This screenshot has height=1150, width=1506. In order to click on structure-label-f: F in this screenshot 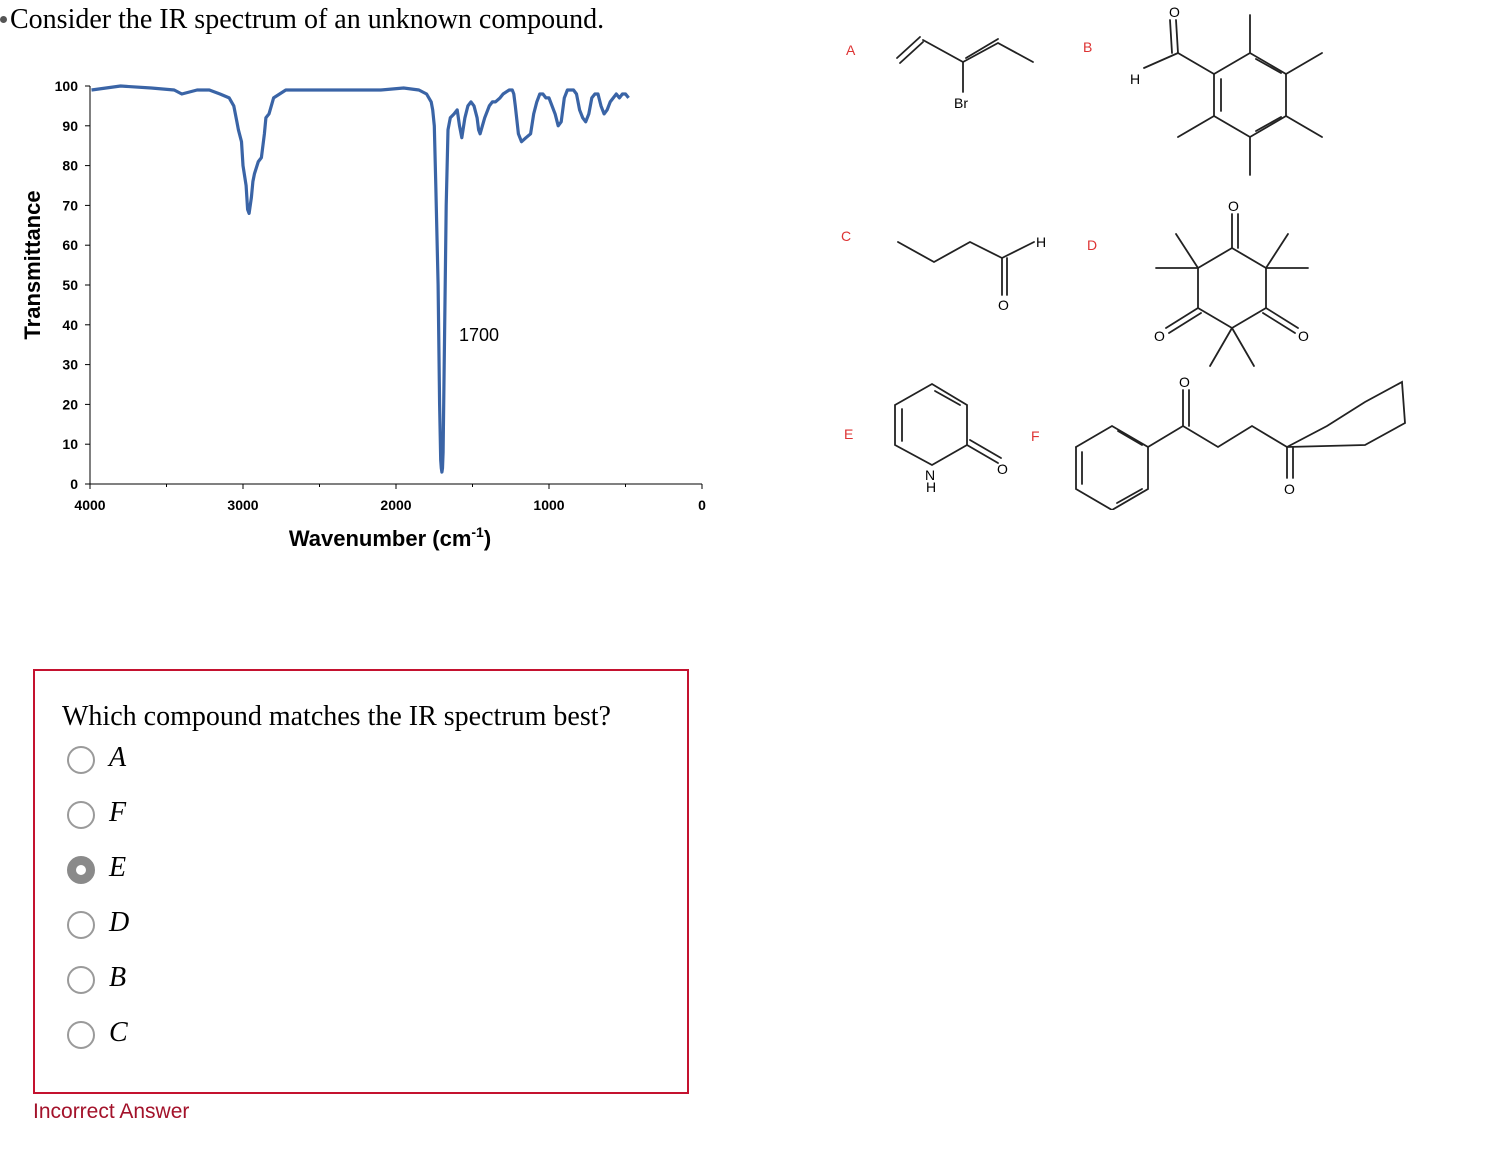, I will do `click(1035, 436)`.